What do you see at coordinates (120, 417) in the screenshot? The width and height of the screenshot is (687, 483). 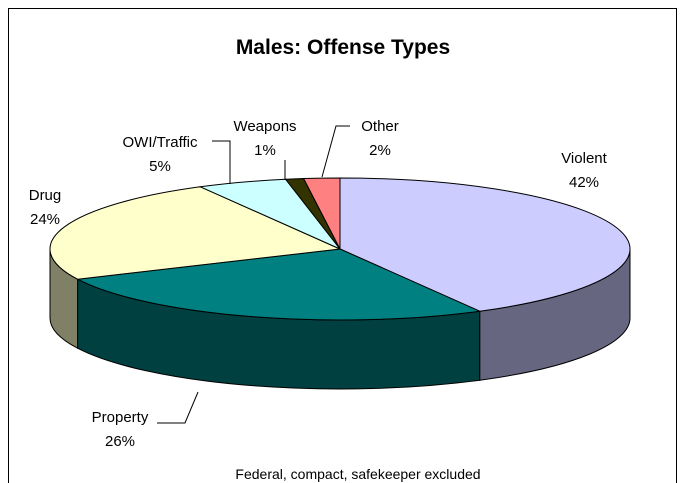 I see `slice-label: Property` at bounding box center [120, 417].